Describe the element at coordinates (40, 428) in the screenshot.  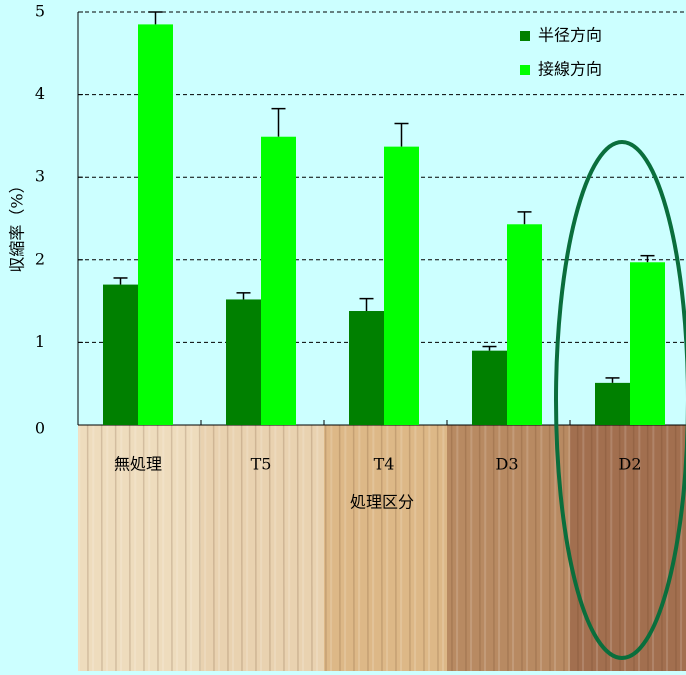
I see `y-tick-label: 0` at that location.